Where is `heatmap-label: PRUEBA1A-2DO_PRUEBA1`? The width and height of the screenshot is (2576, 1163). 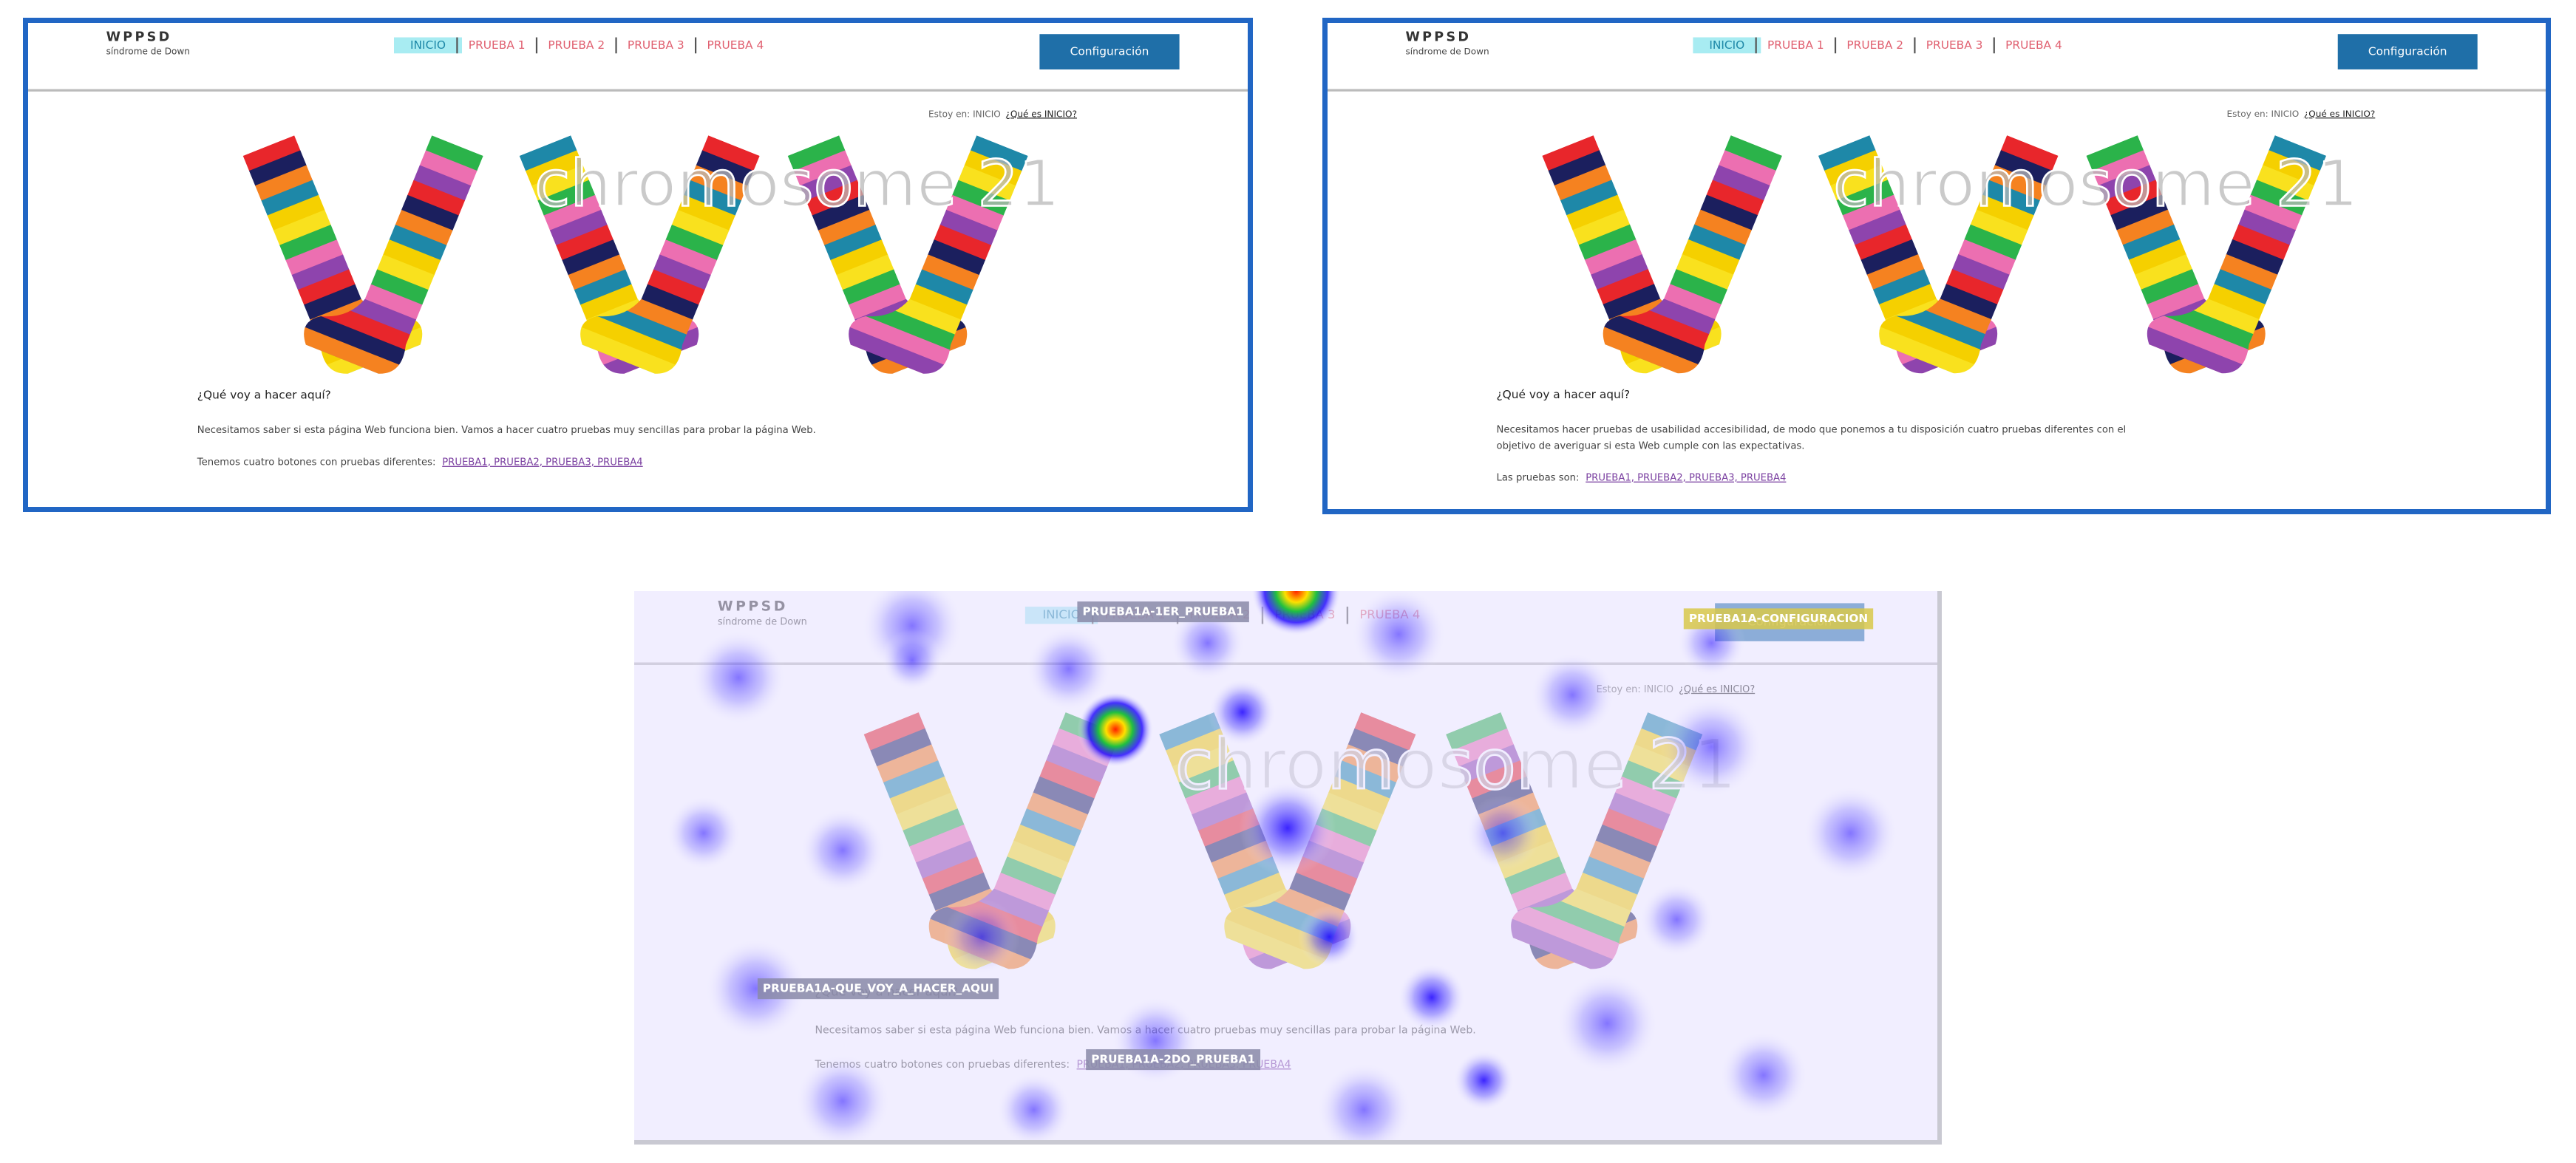 heatmap-label: PRUEBA1A-2DO_PRUEBA1 is located at coordinates (1173, 1059).